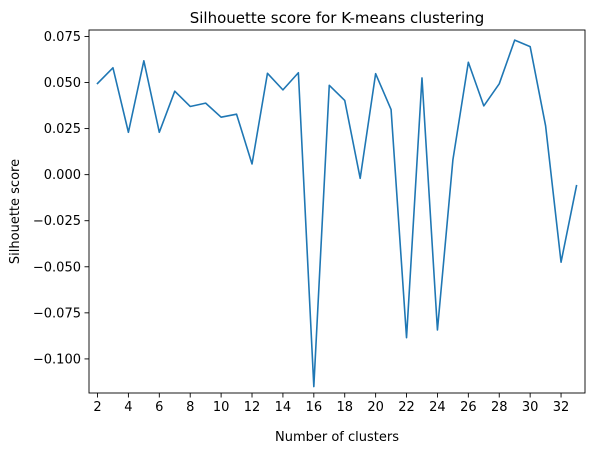  I want to click on x-tick-label: 6, so click(159, 407).